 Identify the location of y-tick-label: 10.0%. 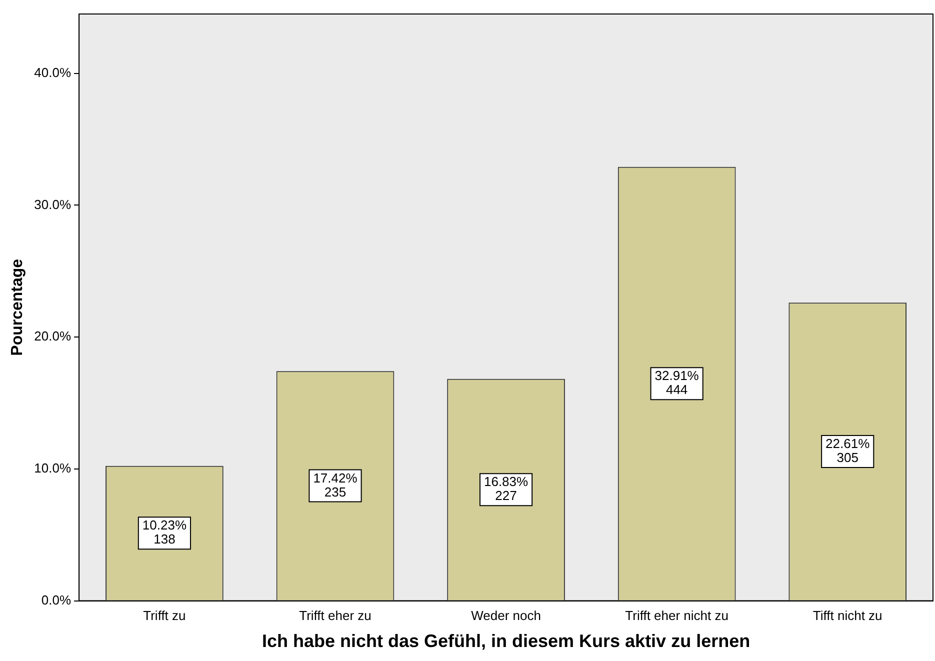
(53, 468).